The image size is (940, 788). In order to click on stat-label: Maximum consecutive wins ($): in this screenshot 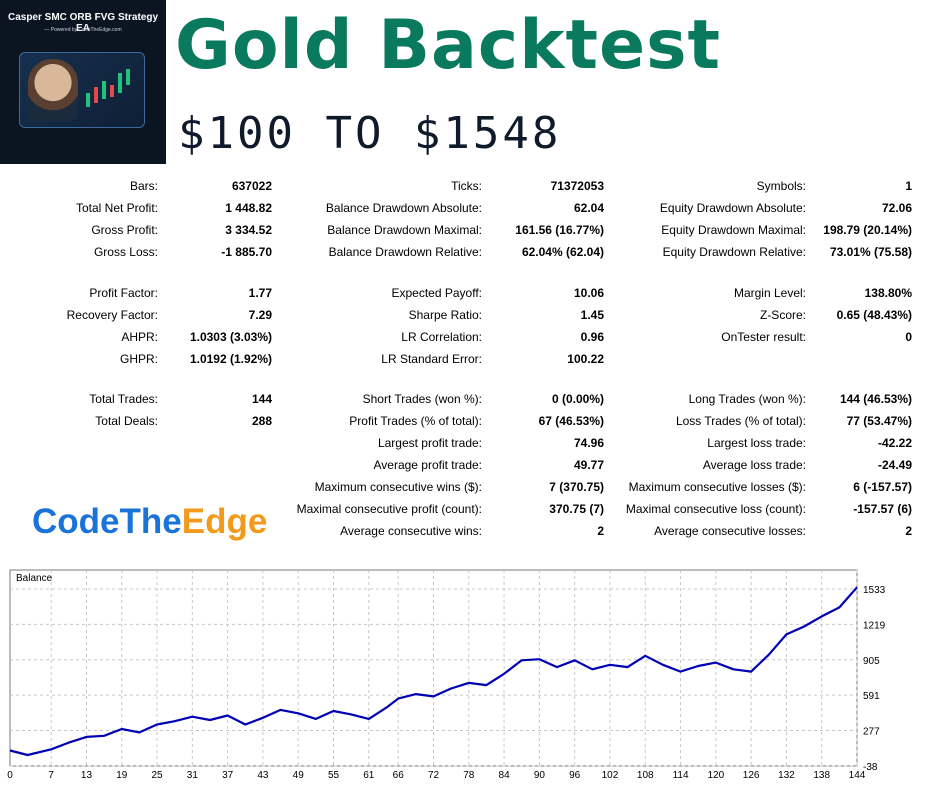, I will do `click(398, 487)`.